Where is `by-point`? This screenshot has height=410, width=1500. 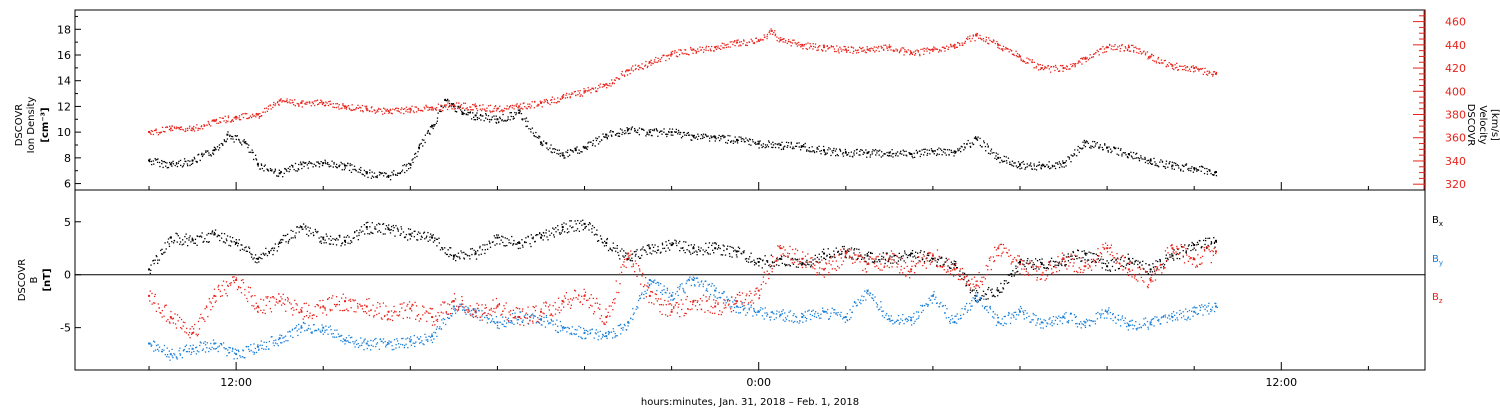 by-point is located at coordinates (257, 346).